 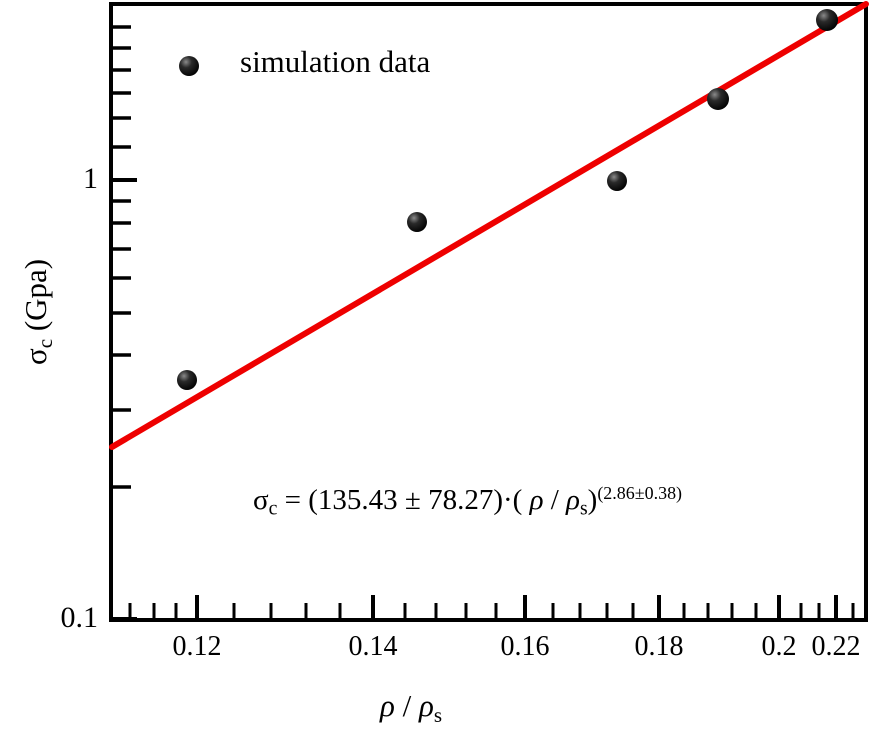 I want to click on y-axis-ticks, so click(x=124, y=323).